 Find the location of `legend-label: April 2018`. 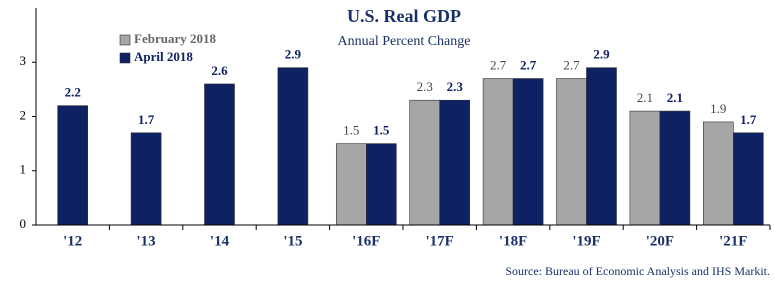

legend-label: April 2018 is located at coordinates (163, 56).